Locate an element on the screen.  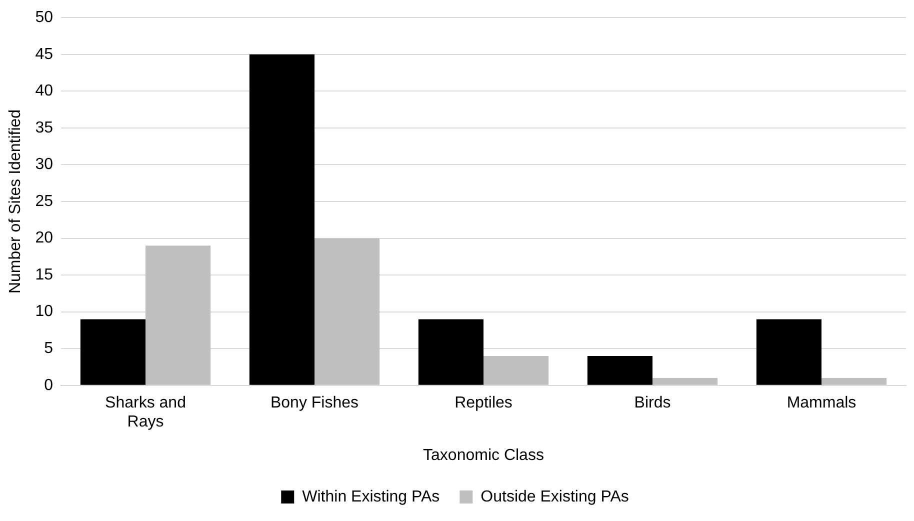
y-tick-label: 0 is located at coordinates (49, 385).